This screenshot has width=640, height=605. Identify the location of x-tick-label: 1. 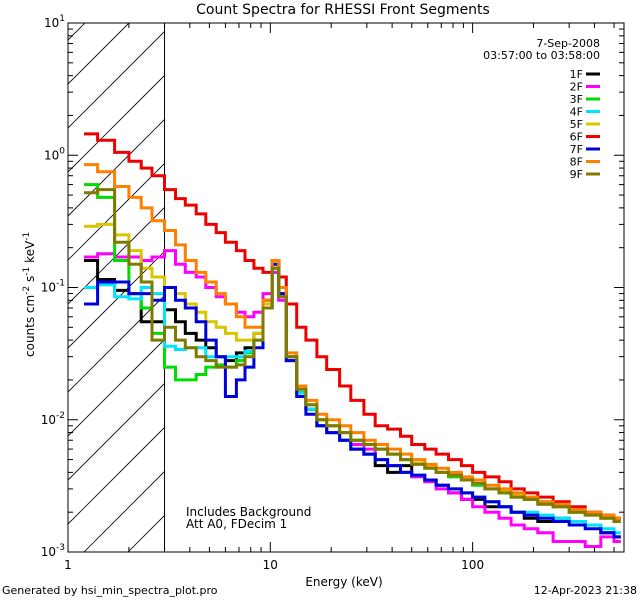
(68, 565).